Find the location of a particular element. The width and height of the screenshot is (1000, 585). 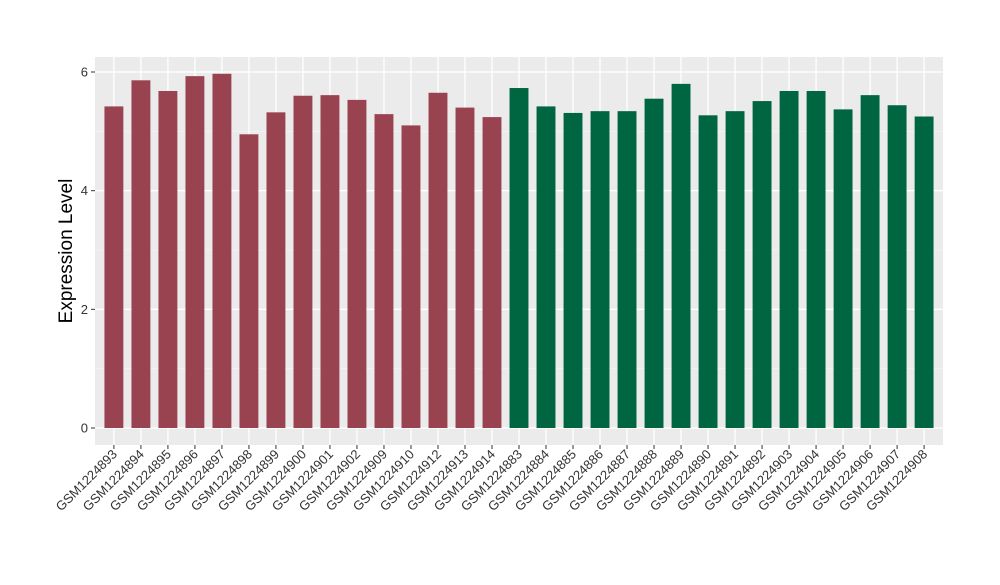

bar-gsm1224908 is located at coordinates (924, 272).